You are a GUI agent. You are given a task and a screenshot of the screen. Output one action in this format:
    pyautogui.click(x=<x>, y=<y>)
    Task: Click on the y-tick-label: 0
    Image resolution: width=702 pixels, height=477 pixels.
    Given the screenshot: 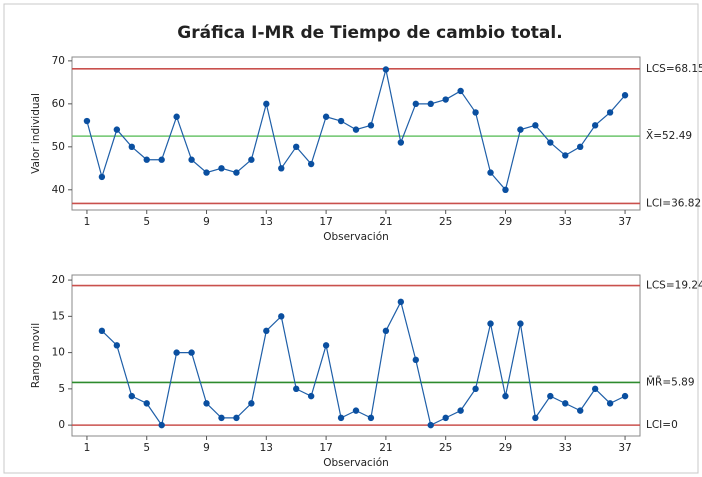 What is the action you would take?
    pyautogui.click(x=61, y=425)
    